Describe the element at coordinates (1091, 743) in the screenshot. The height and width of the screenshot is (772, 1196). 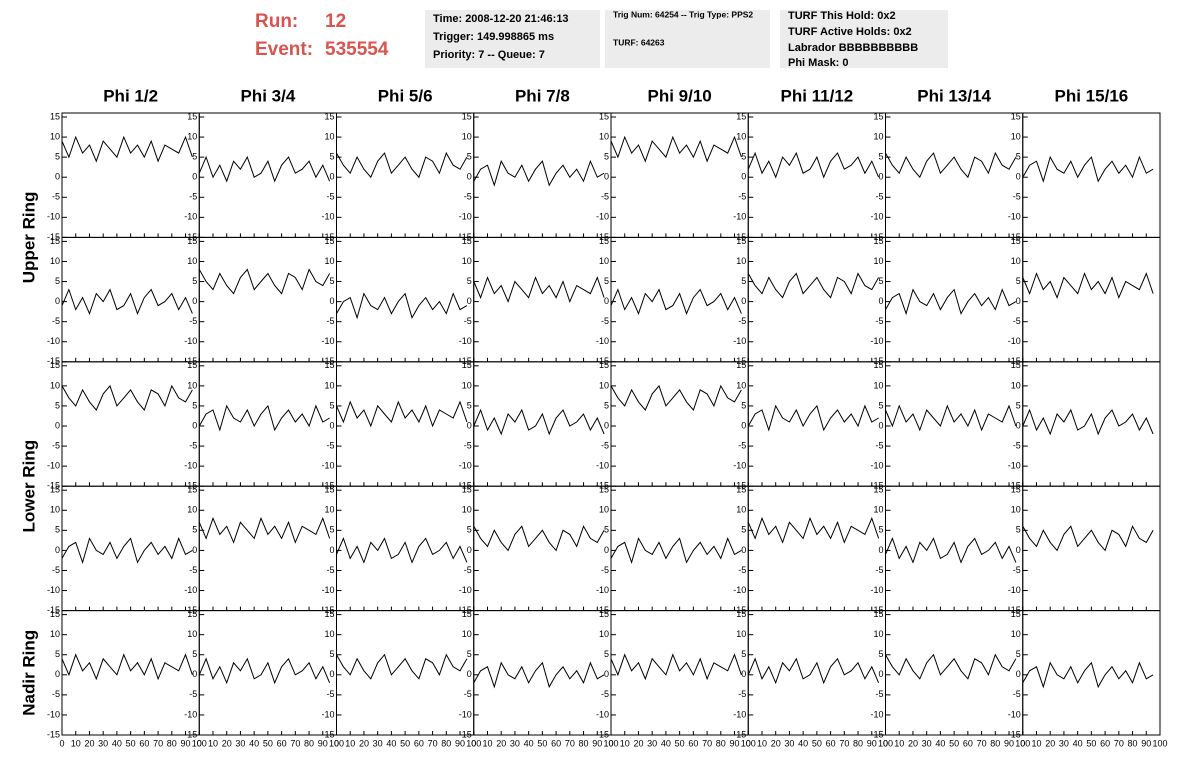
I see `x-tick-label: 50` at that location.